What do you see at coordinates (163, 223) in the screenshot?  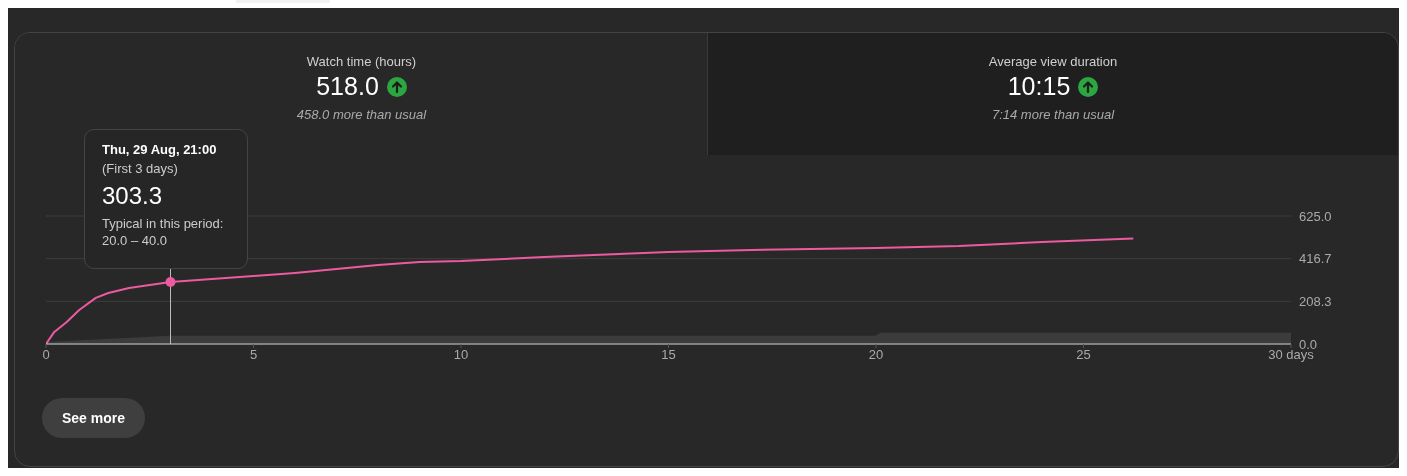 I see `annotation: Typical in this period:` at bounding box center [163, 223].